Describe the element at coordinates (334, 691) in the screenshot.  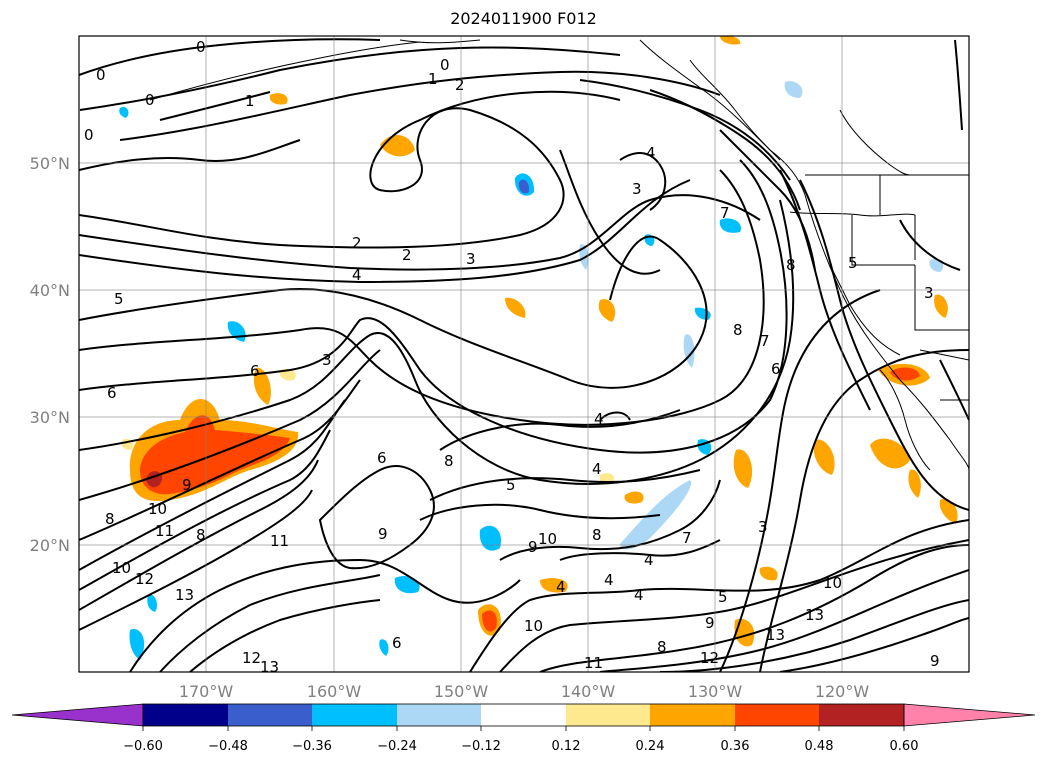
I see `lon-label: 160°W` at that location.